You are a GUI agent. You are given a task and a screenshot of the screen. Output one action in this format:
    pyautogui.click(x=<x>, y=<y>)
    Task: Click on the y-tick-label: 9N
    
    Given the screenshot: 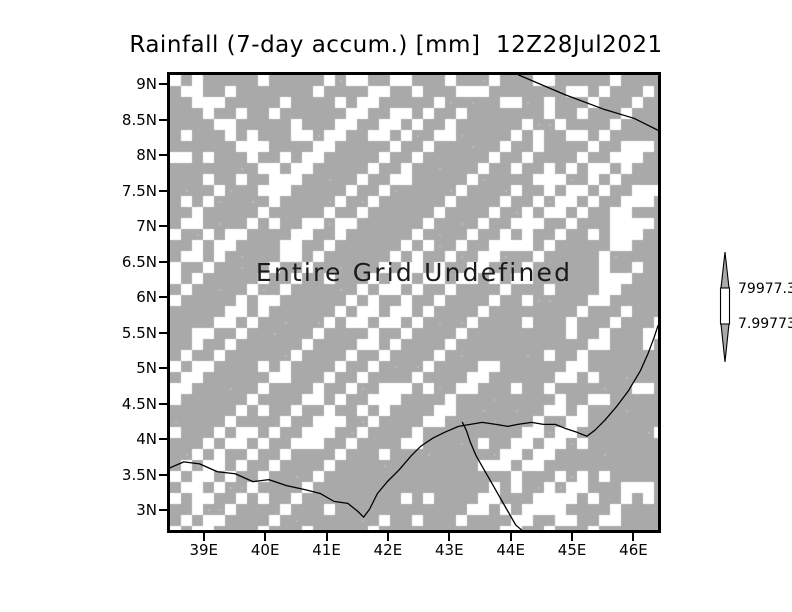 What is the action you would take?
    pyautogui.click(x=146, y=84)
    